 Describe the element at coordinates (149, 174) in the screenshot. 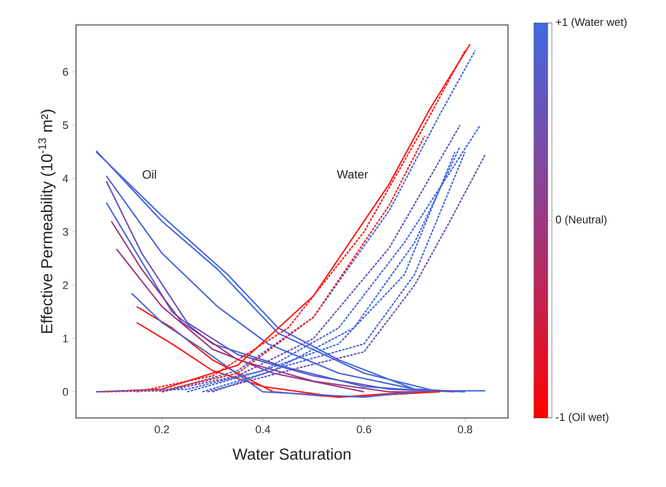

I see `annotation: Oil` at that location.